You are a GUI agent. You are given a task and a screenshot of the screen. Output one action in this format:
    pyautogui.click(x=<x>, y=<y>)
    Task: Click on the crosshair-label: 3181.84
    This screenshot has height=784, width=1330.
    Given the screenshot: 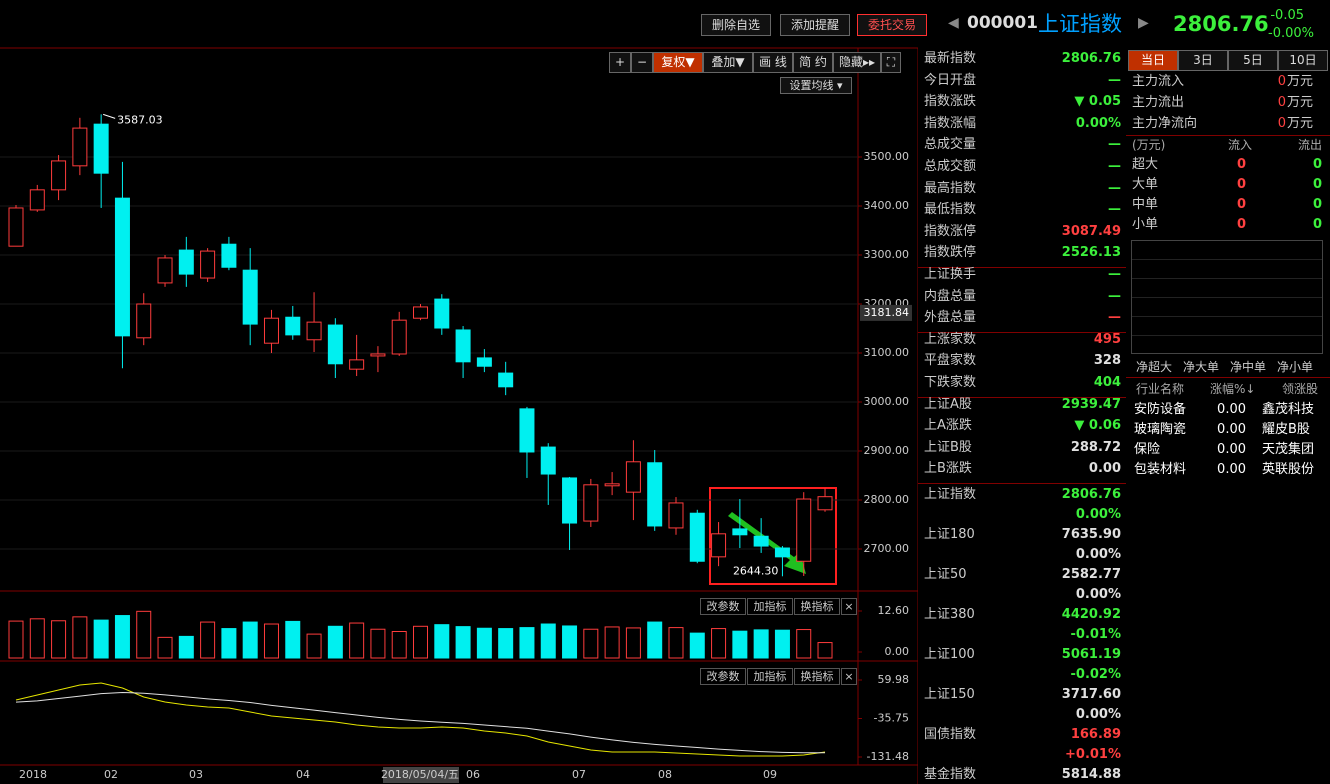 What is the action you would take?
    pyautogui.click(x=887, y=312)
    